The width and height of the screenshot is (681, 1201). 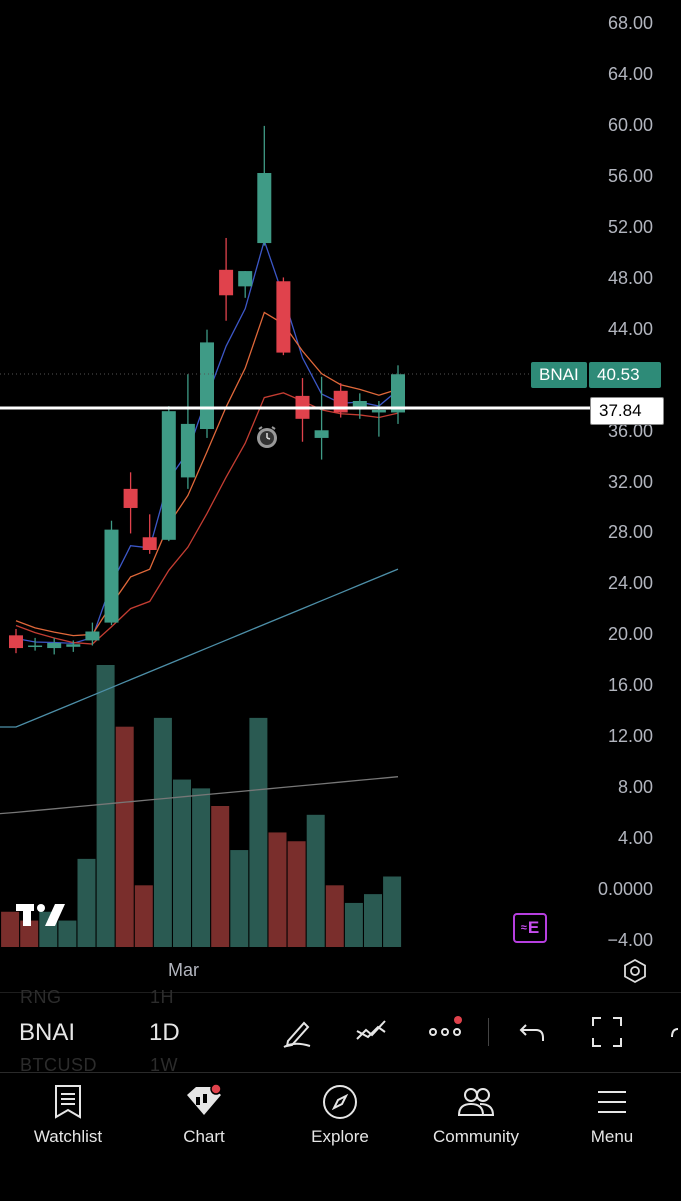 What do you see at coordinates (340, 1136) in the screenshot?
I see `nav-explore-label: Explore` at bounding box center [340, 1136].